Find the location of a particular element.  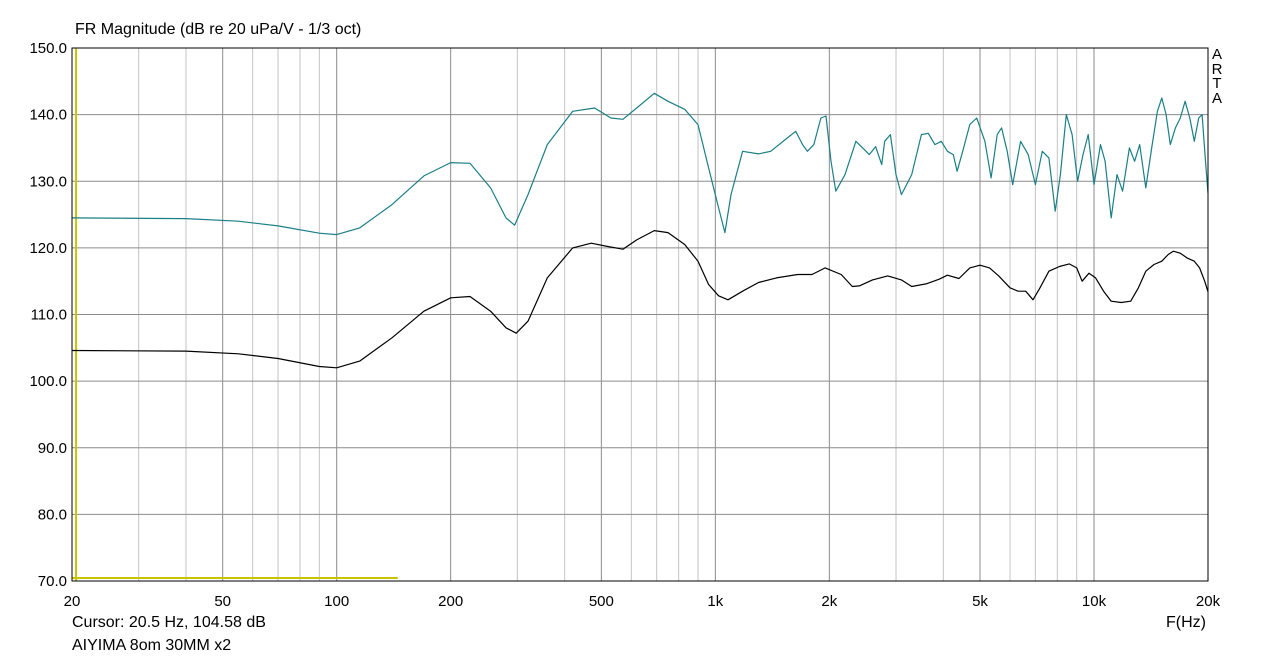

x-tick-label: 10k is located at coordinates (1094, 601).